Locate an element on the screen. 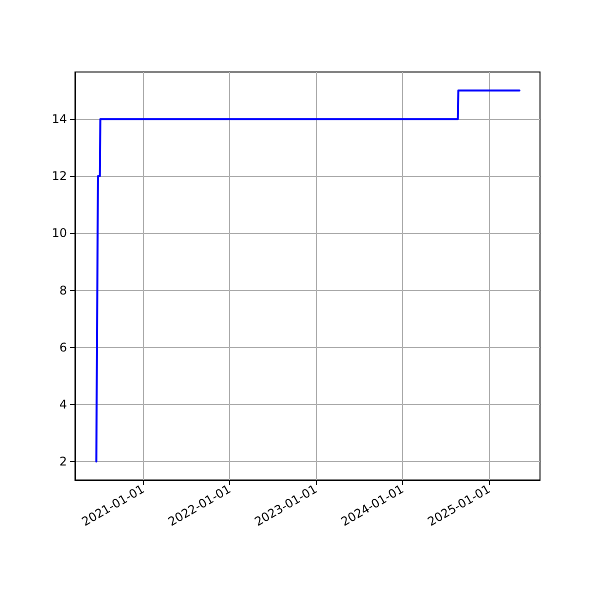 This screenshot has height=600, width=600. y-tick-label: 4 is located at coordinates (63, 404).